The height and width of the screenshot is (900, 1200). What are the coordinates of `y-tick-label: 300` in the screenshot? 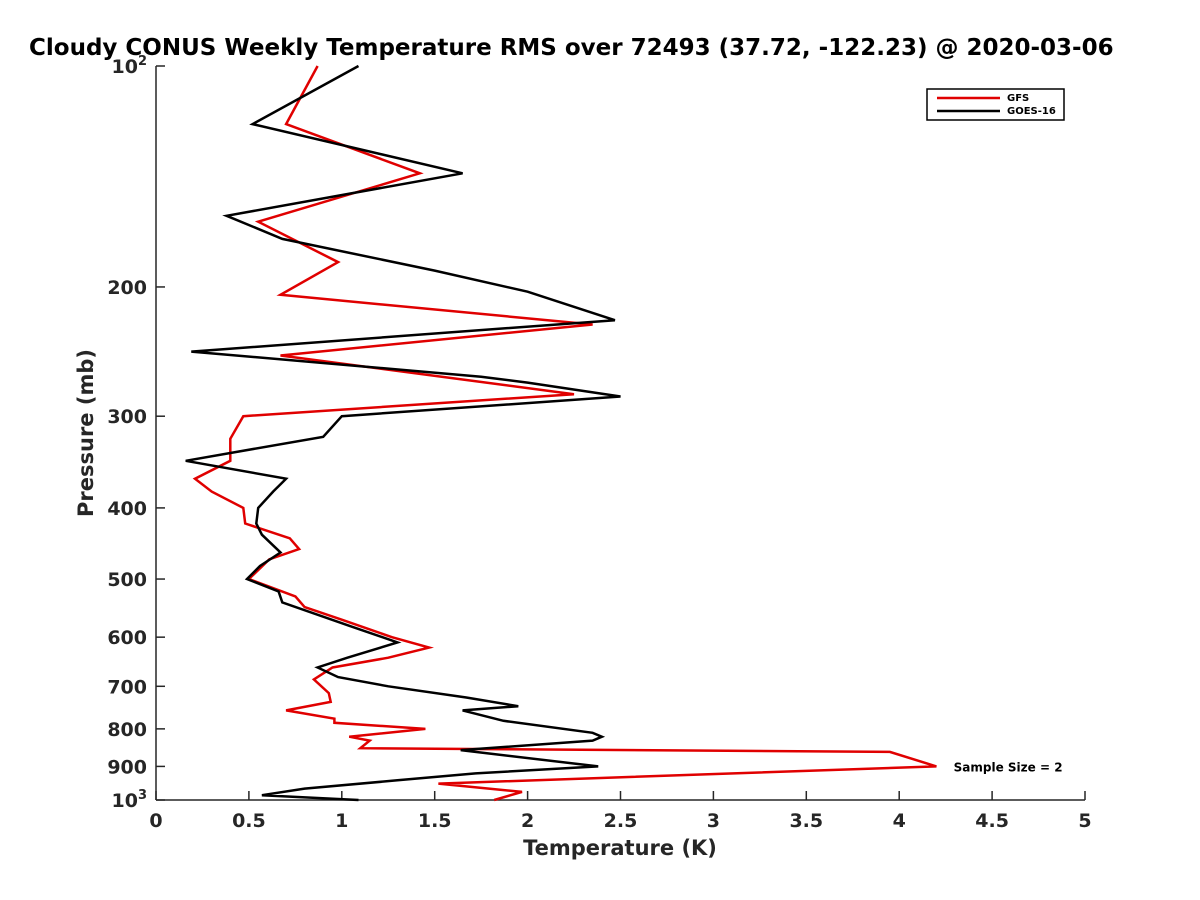 It's located at (127, 417).